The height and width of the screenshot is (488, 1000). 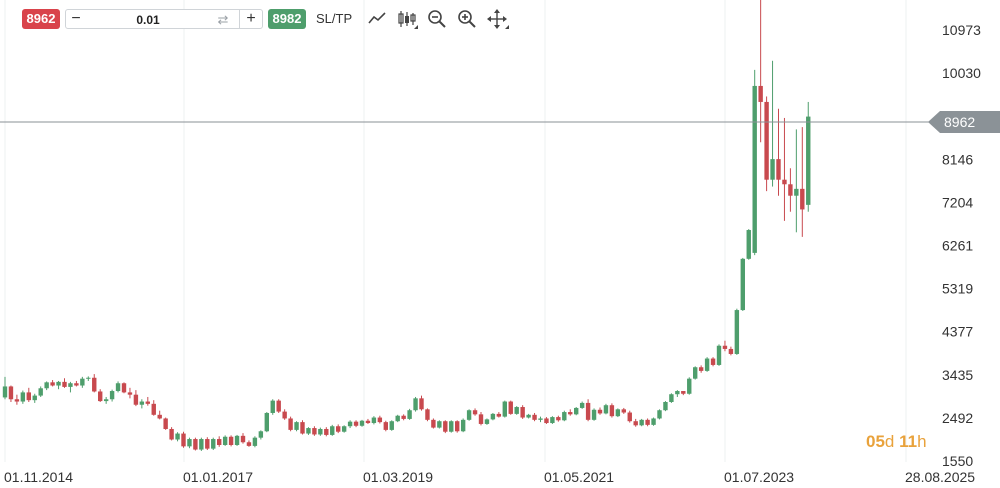 What do you see at coordinates (957, 159) in the screenshot?
I see `y-tick-label: 8146` at bounding box center [957, 159].